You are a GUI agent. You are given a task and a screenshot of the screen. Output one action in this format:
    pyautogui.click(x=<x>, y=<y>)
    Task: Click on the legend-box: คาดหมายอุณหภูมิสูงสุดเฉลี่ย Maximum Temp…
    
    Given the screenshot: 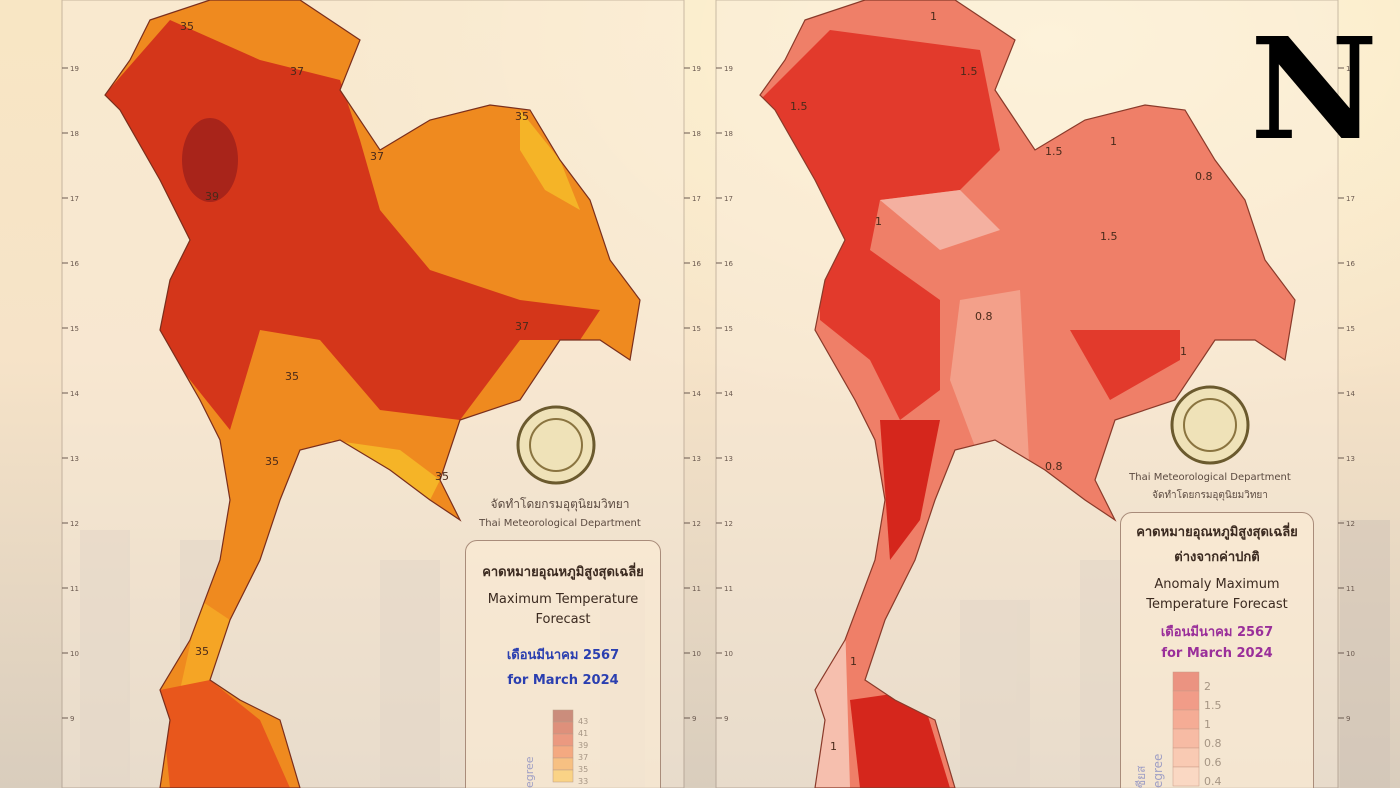 What is the action you would take?
    pyautogui.click(x=563, y=664)
    